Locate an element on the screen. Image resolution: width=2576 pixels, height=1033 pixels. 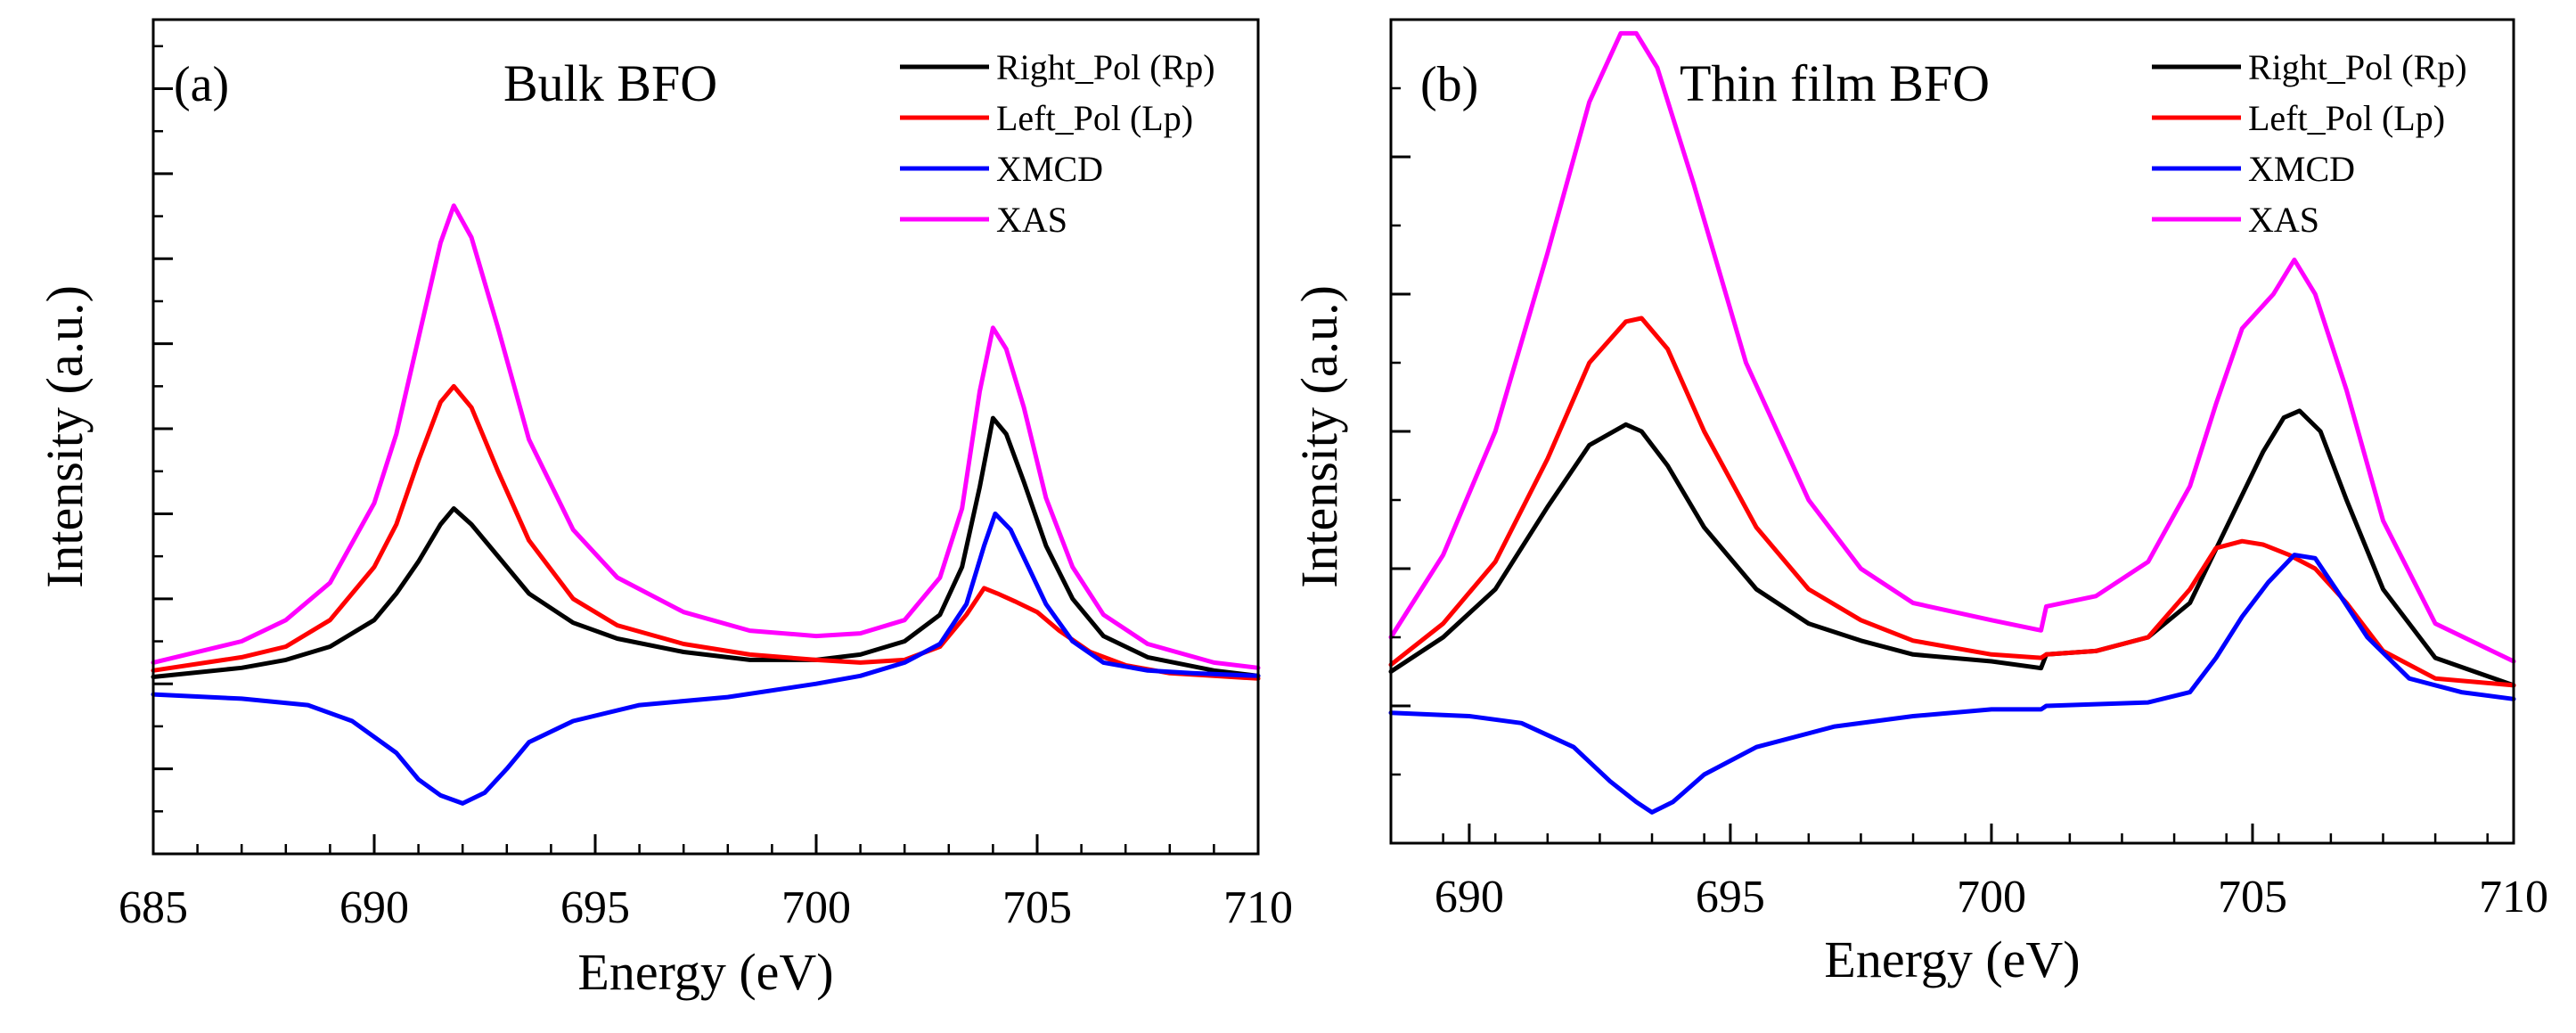
panel-b-y-axis-title: Intensity (a.u.) is located at coordinates (1319, 436).